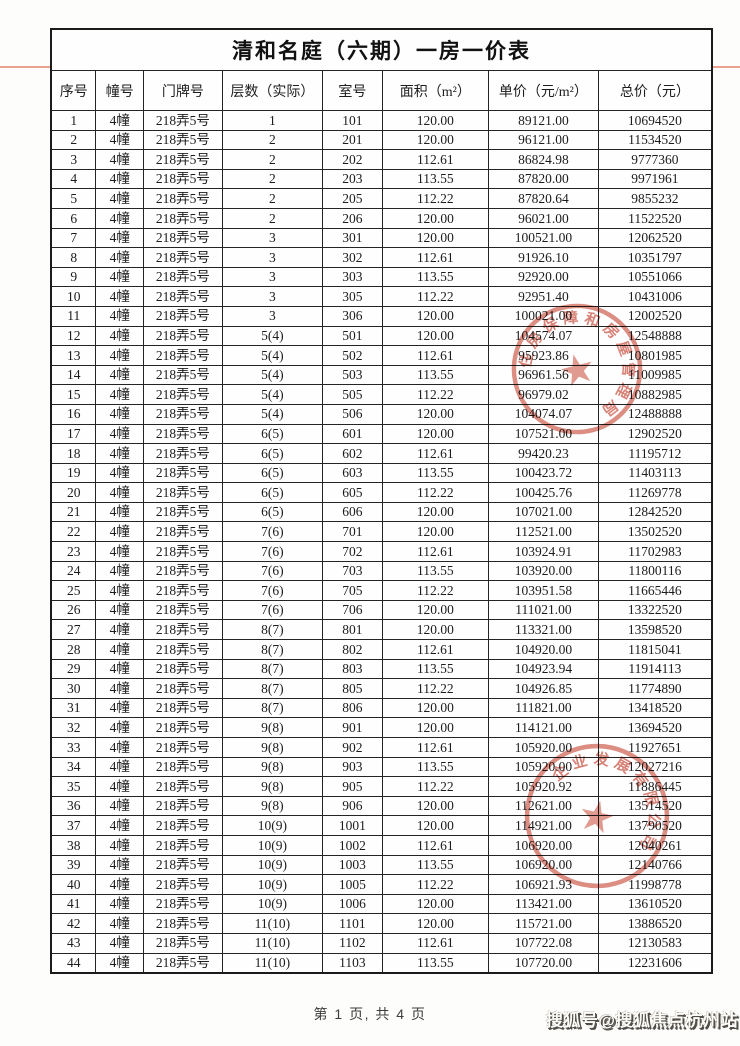  Describe the element at coordinates (352, 512) in the screenshot. I see `cell: 606` at that location.